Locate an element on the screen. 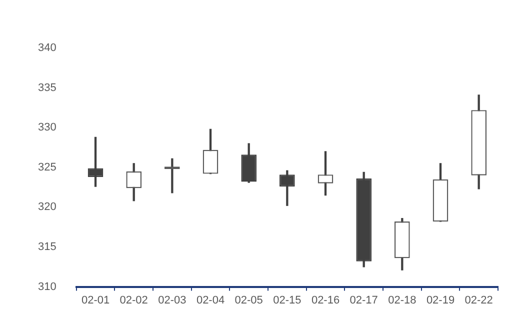 This screenshot has height=324, width=526. x-tick-label: 02-02 is located at coordinates (134, 300).